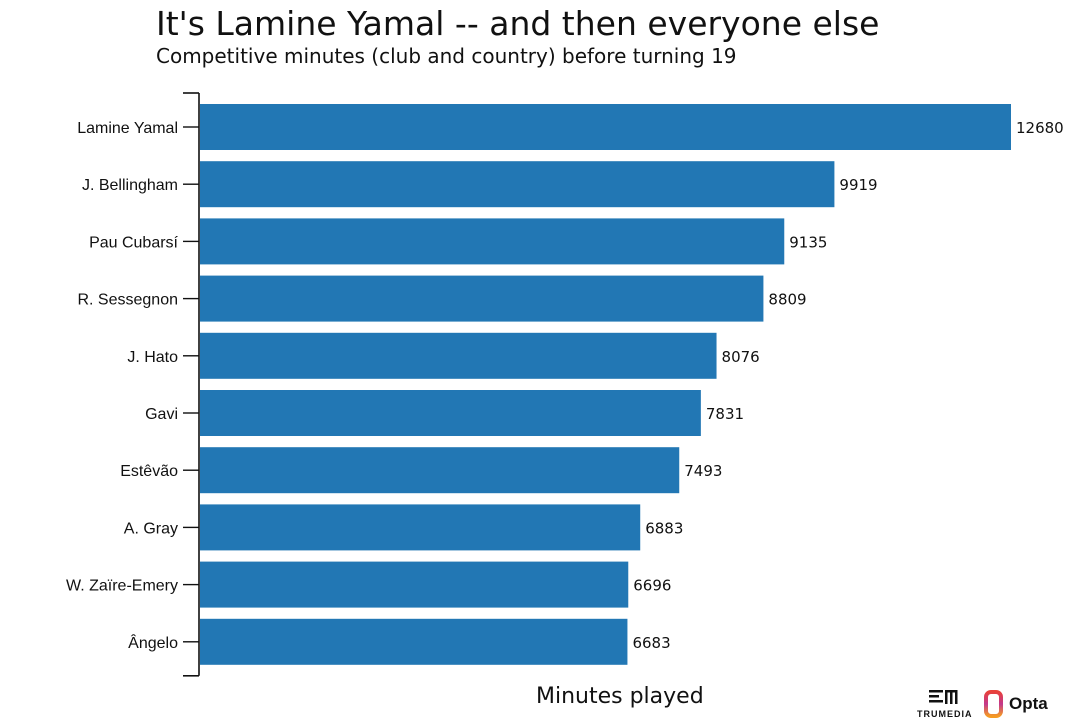 This screenshot has height=728, width=1091. What do you see at coordinates (703, 471) in the screenshot?
I see `data-label: 7493` at bounding box center [703, 471].